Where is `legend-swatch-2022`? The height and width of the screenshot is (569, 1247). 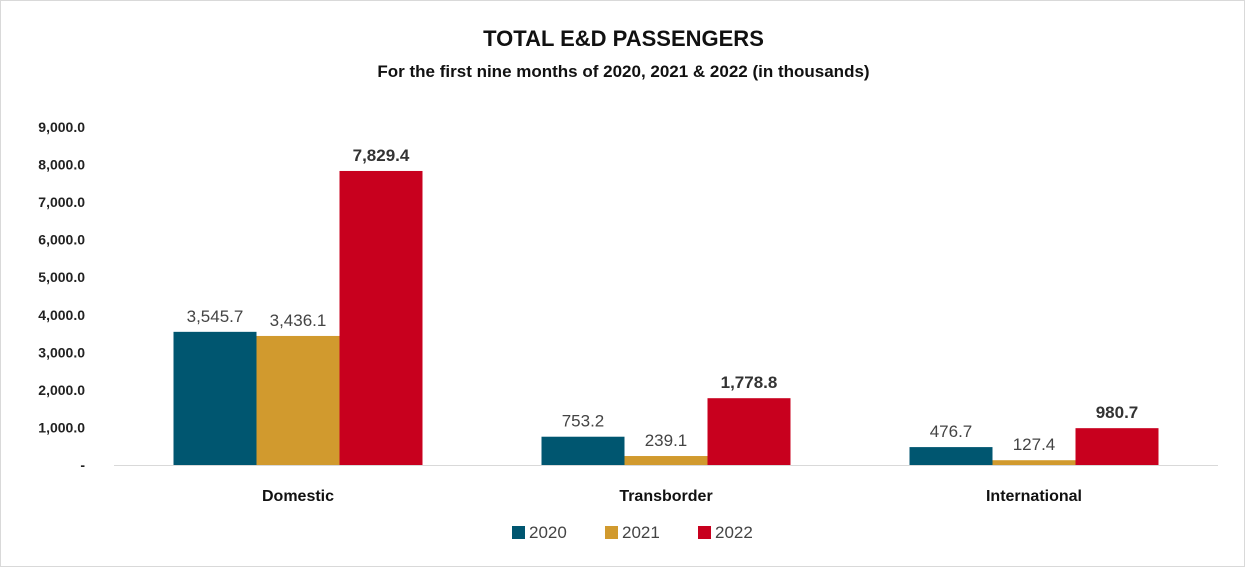 legend-swatch-2022 is located at coordinates (704, 532).